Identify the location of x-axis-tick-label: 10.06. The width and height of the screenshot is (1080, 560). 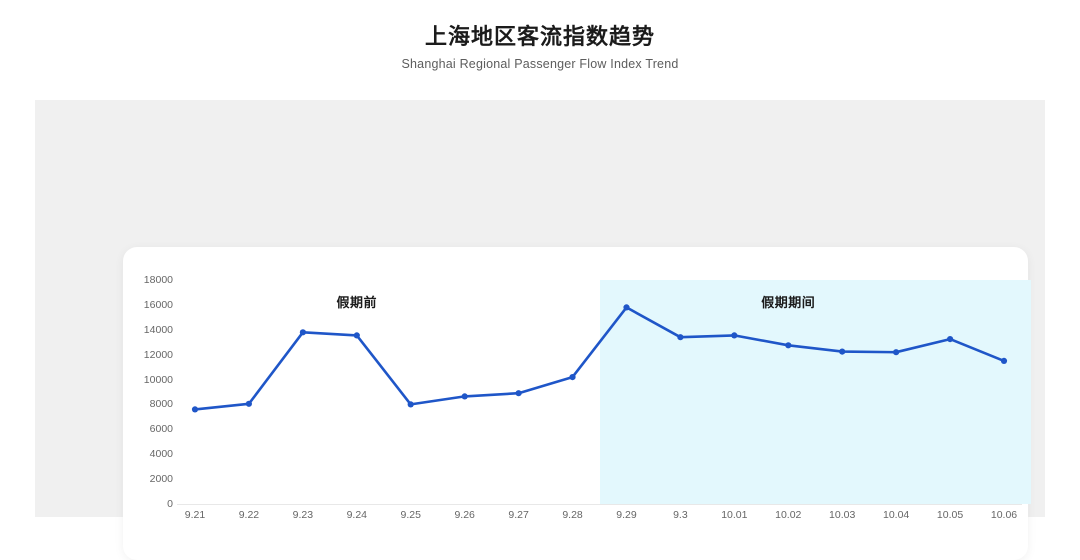
(1004, 515).